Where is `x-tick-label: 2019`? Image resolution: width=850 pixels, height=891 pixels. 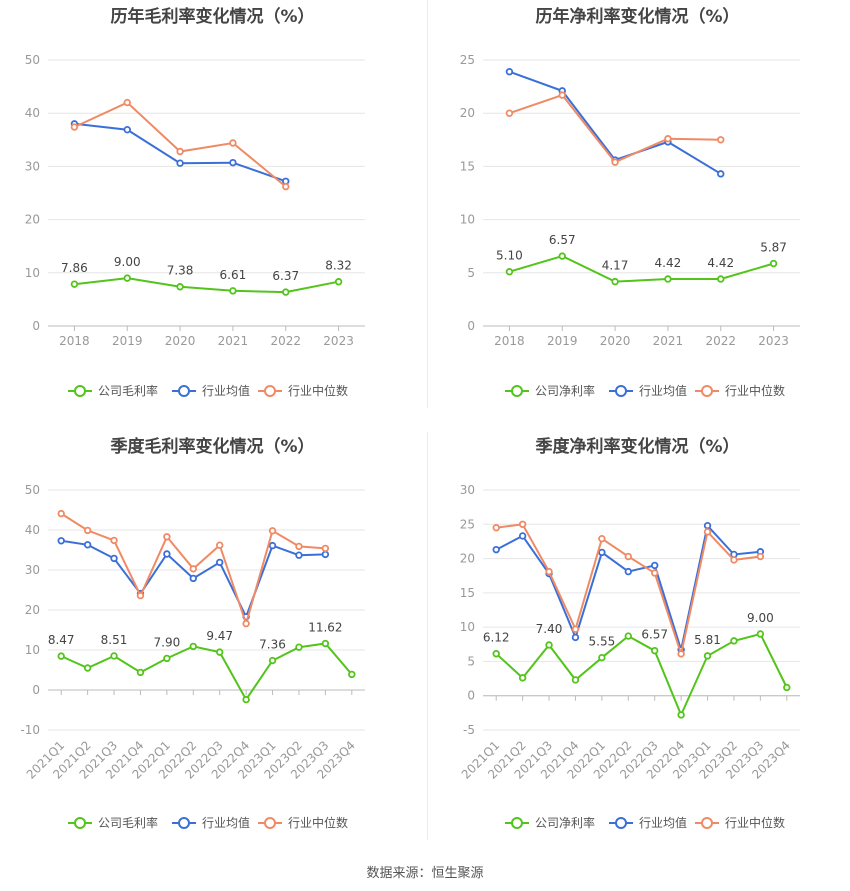 x-tick-label: 2019 is located at coordinates (562, 341).